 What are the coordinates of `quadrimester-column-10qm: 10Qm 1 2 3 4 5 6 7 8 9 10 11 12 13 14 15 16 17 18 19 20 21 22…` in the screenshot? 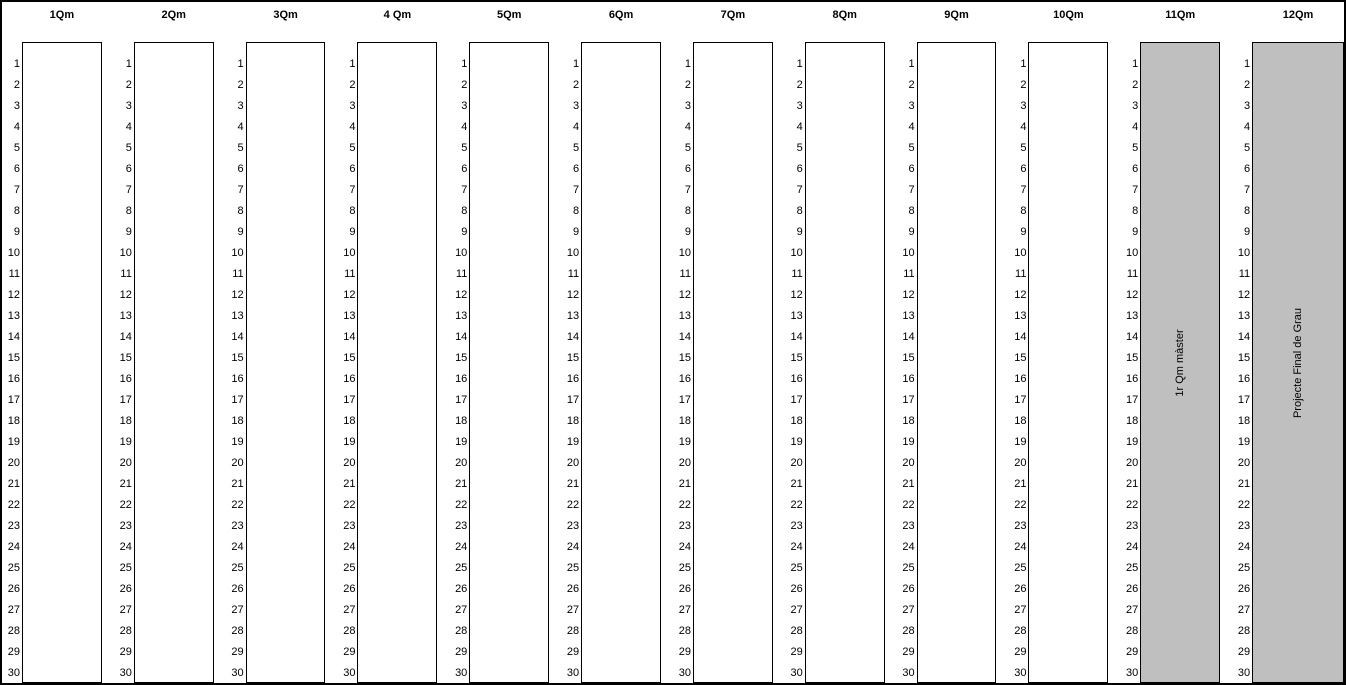 It's located at (1064, 342).